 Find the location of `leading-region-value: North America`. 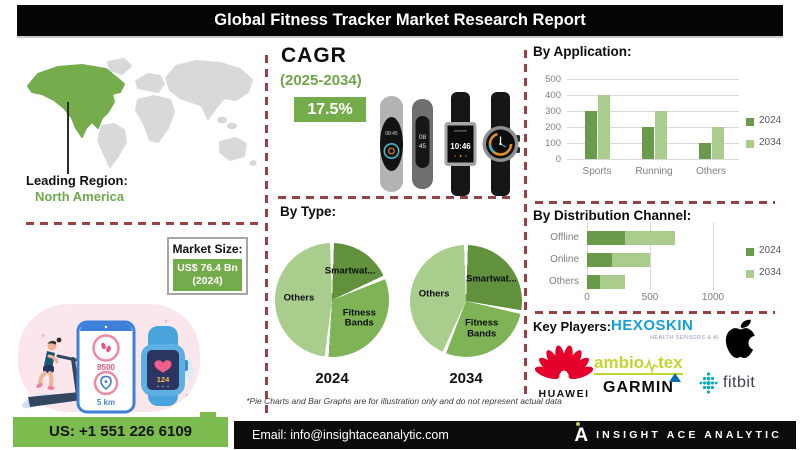

leading-region-value: North America is located at coordinates (80, 196).